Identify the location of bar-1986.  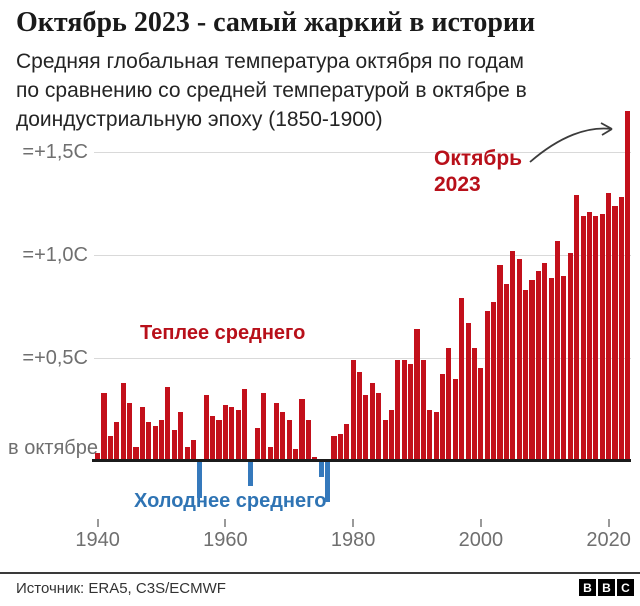
(391, 435).